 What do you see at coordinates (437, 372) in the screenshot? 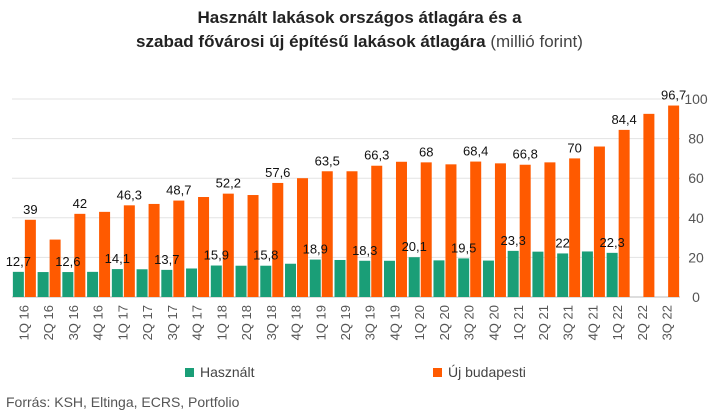
I see `legend-swatch-uj-budapesti` at bounding box center [437, 372].